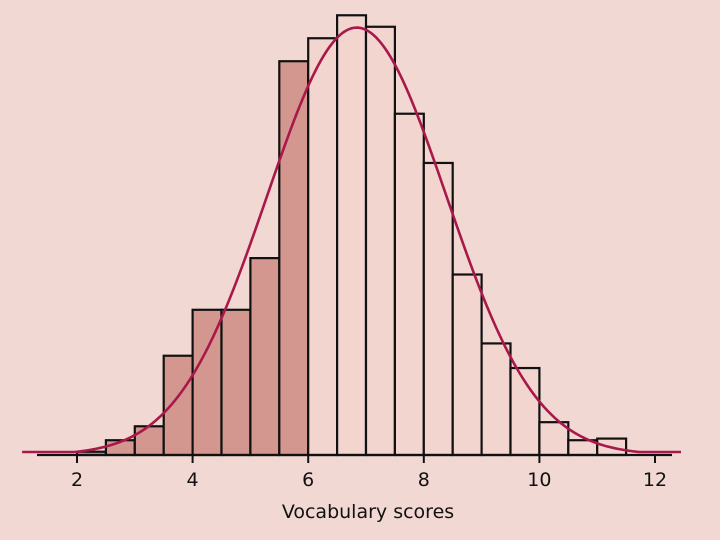  Describe the element at coordinates (77, 480) in the screenshot. I see `x-tick-label: 2` at that location.